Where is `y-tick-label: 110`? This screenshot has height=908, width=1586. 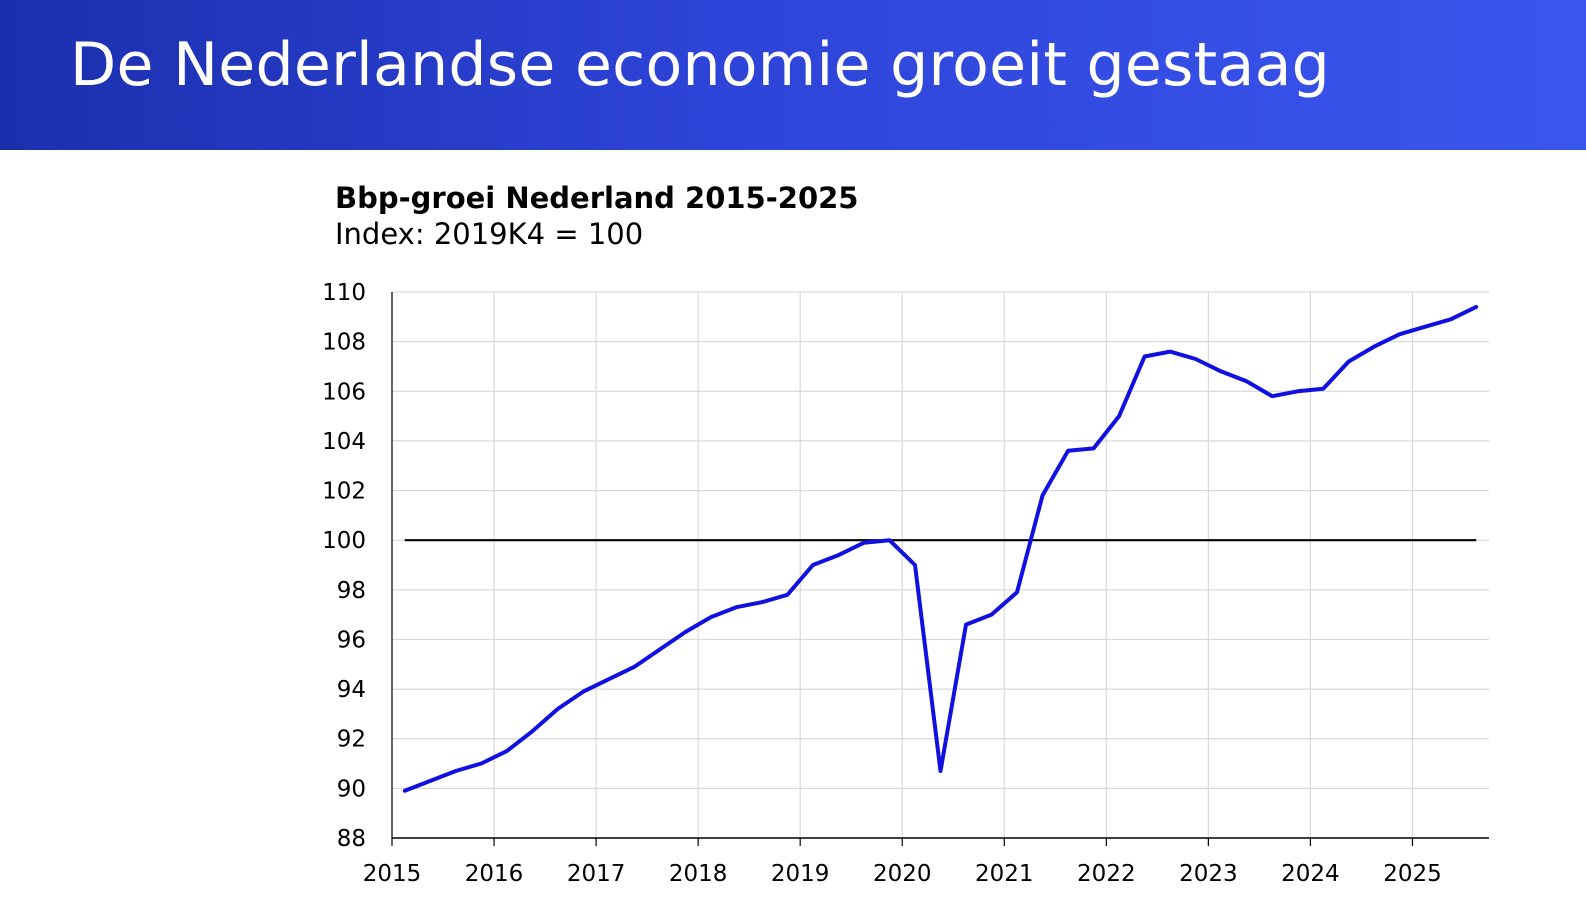
y-tick-label: 110 is located at coordinates (344, 293).